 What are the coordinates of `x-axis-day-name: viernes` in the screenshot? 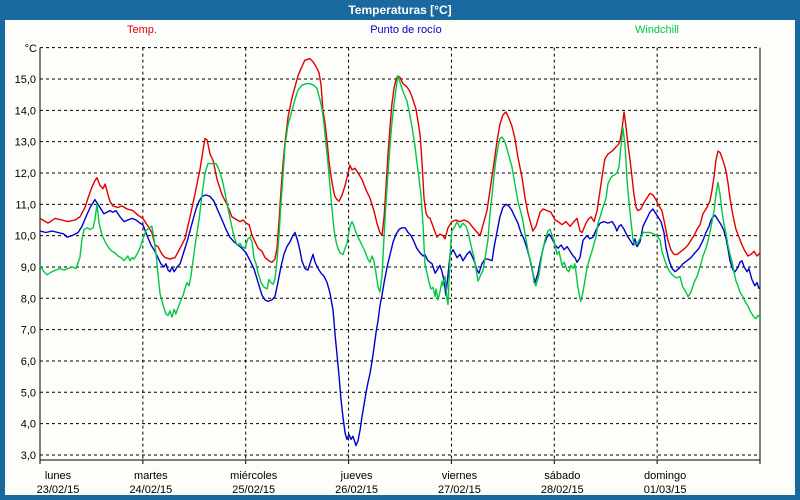 It's located at (460, 476).